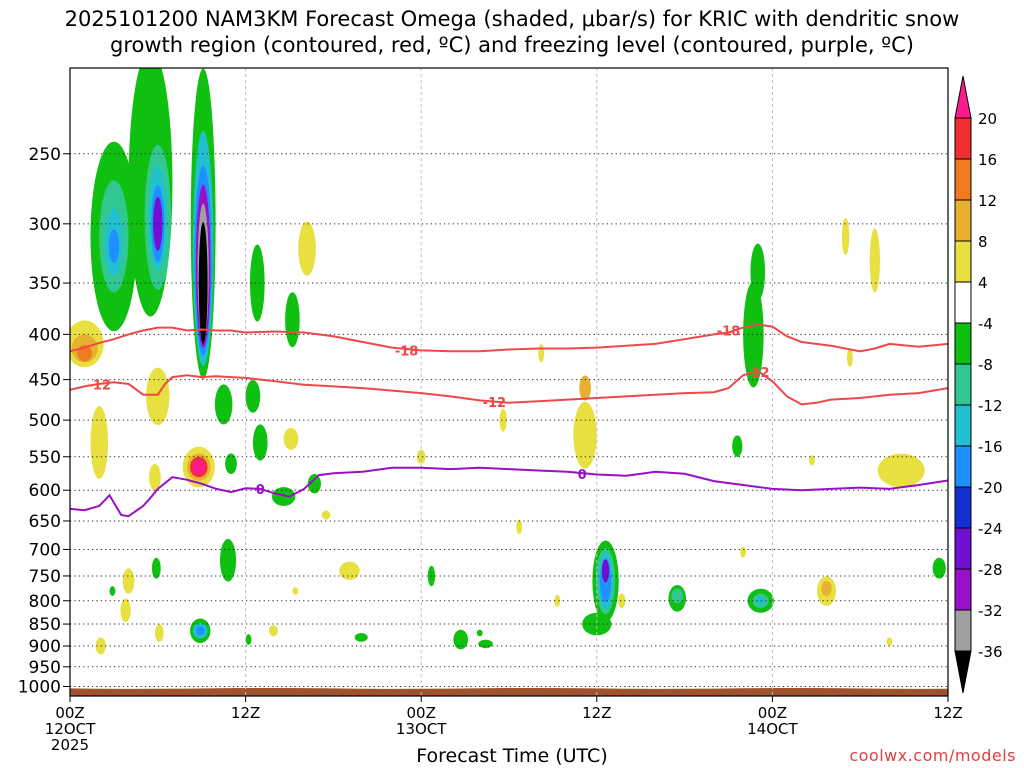  I want to click on colorbar-label-3: 8, so click(983, 242).